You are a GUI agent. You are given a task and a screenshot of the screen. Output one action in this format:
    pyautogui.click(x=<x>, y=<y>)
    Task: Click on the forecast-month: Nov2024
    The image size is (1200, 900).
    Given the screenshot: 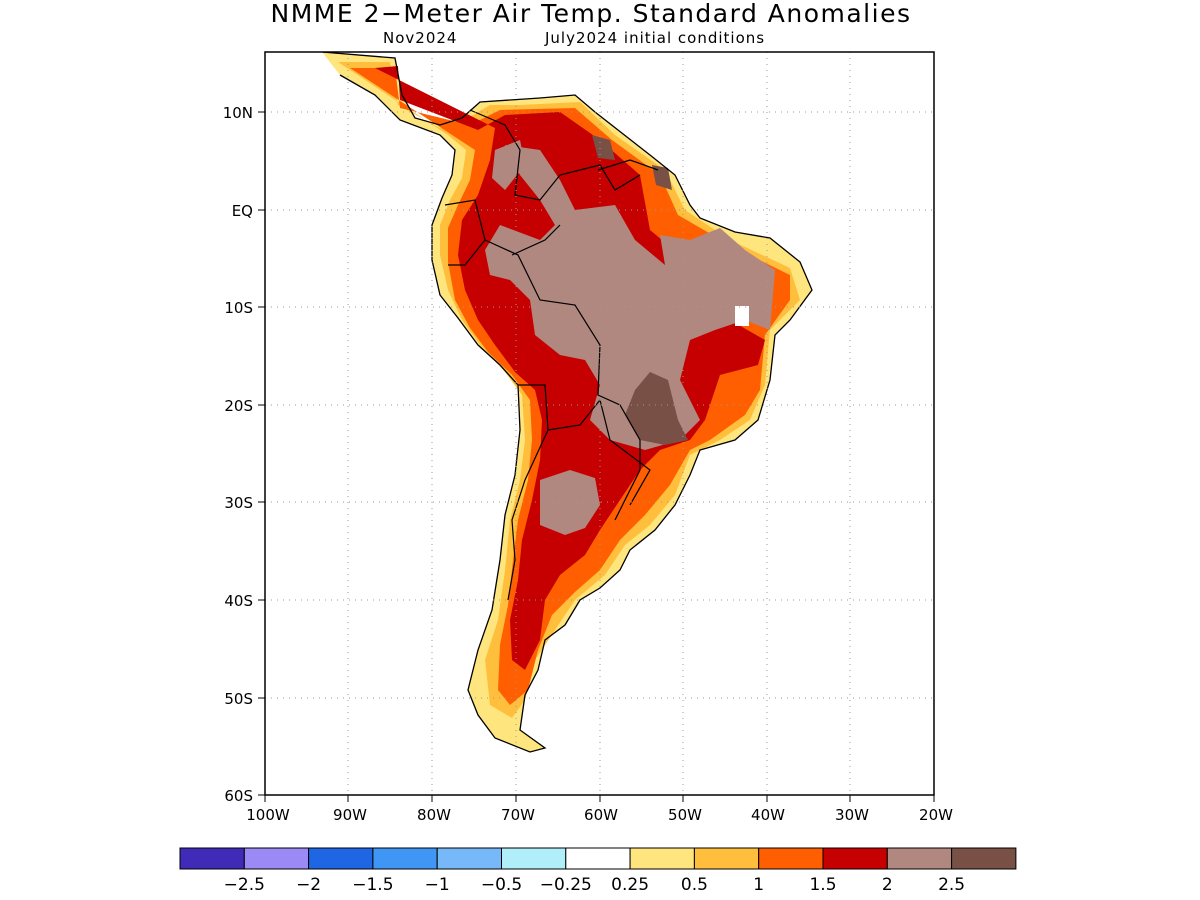 What is the action you would take?
    pyautogui.click(x=420, y=38)
    